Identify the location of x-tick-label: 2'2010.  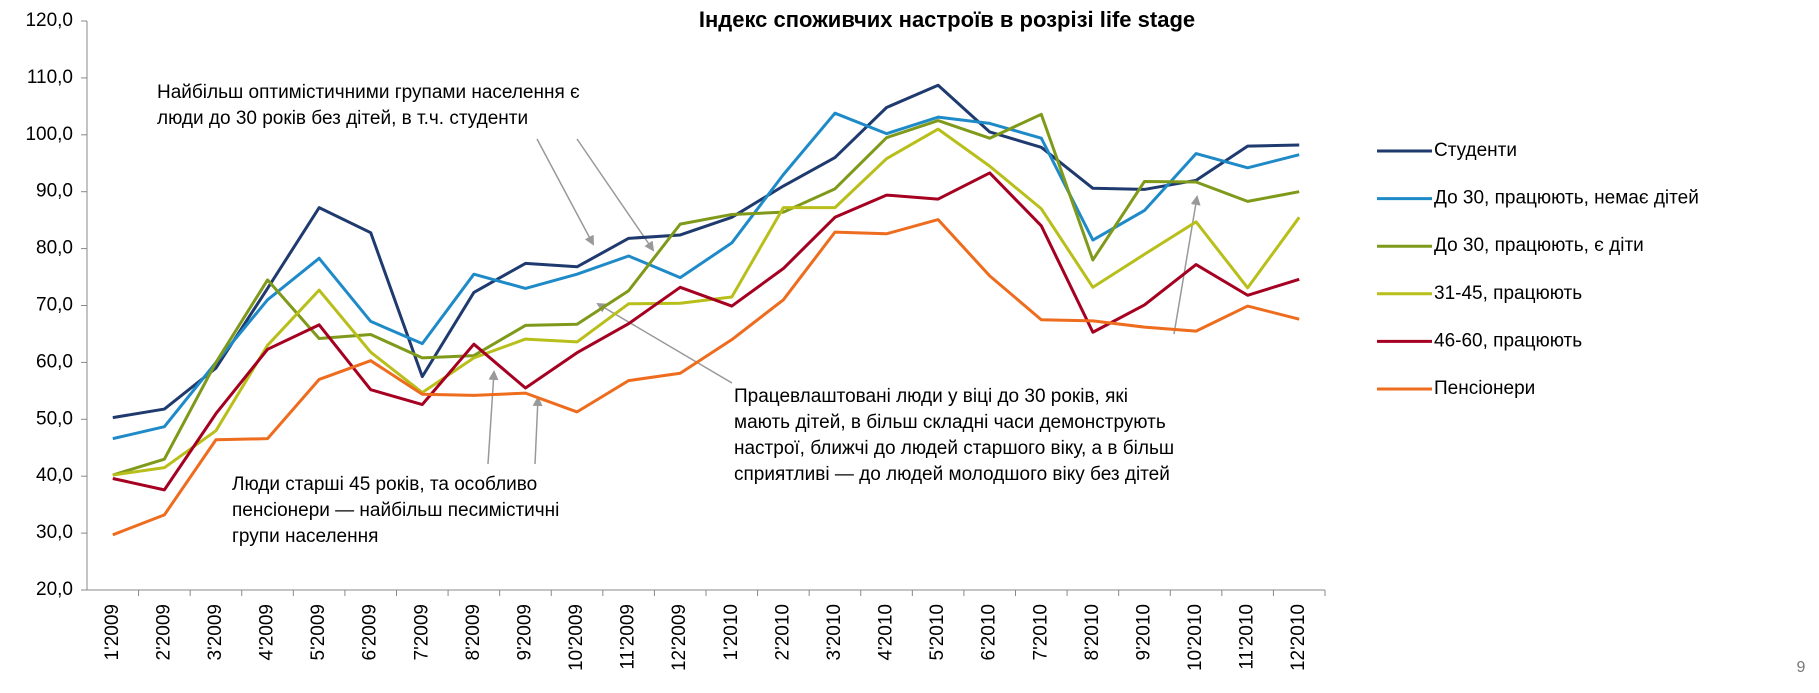
(782, 632).